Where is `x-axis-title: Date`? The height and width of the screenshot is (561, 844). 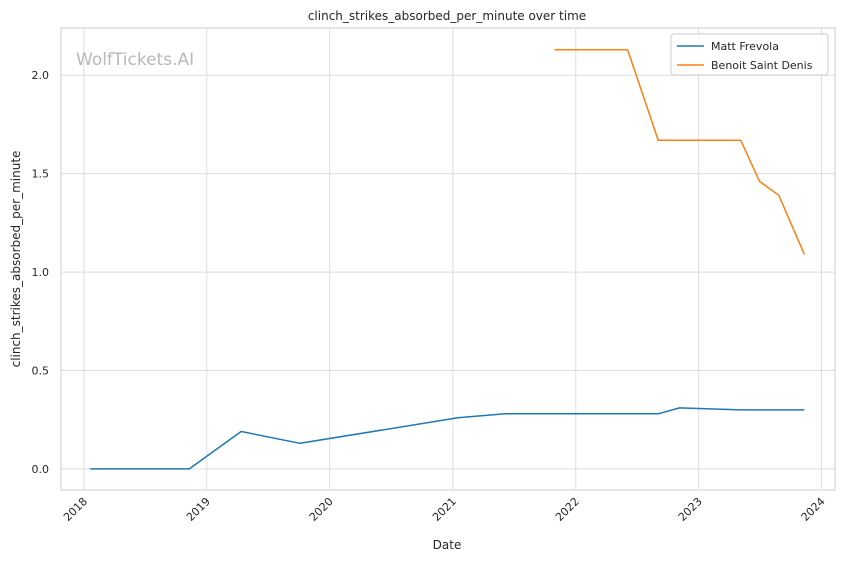 x-axis-title: Date is located at coordinates (447, 545).